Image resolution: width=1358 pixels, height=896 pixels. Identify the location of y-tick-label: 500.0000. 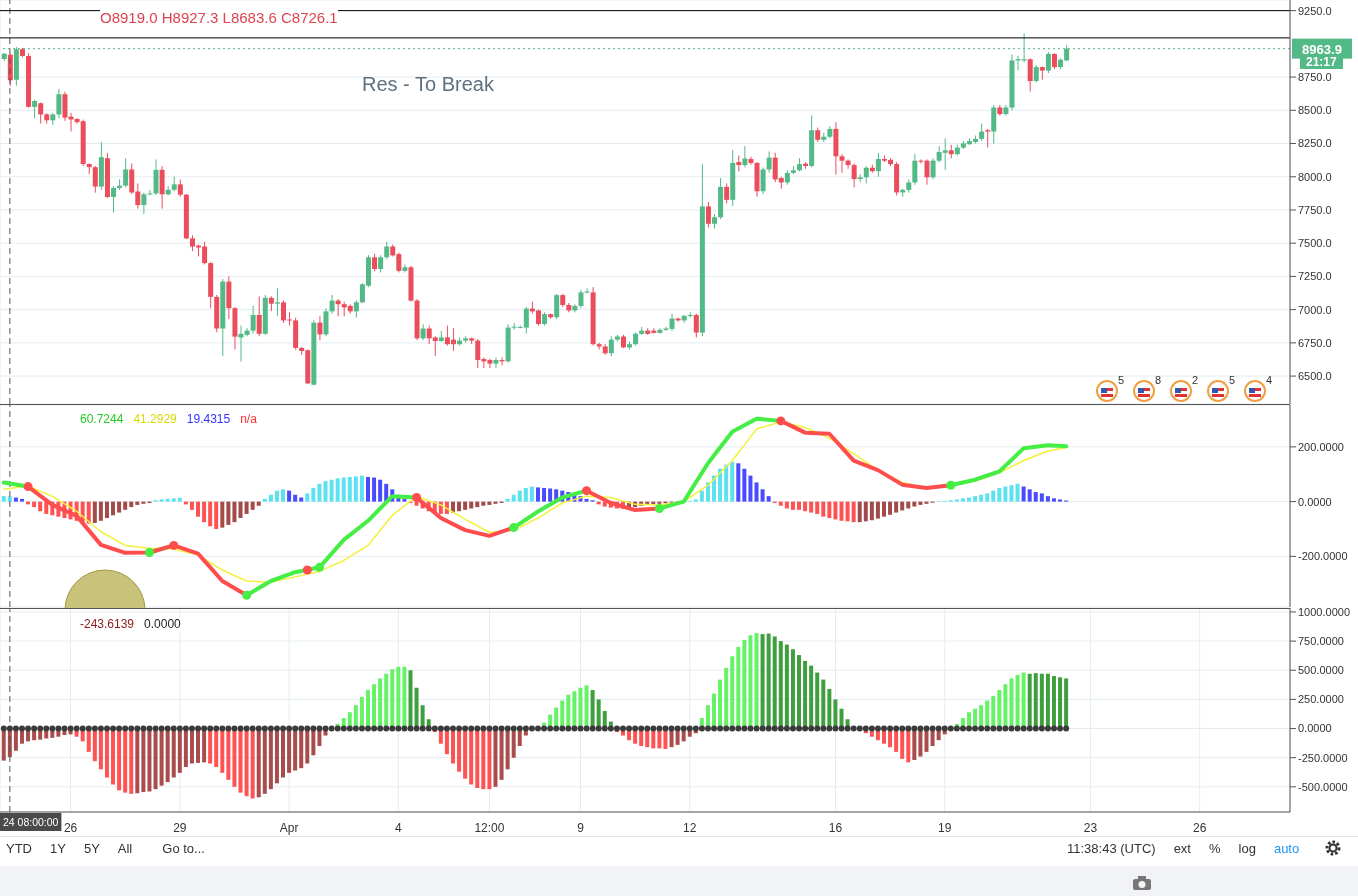
(1321, 670).